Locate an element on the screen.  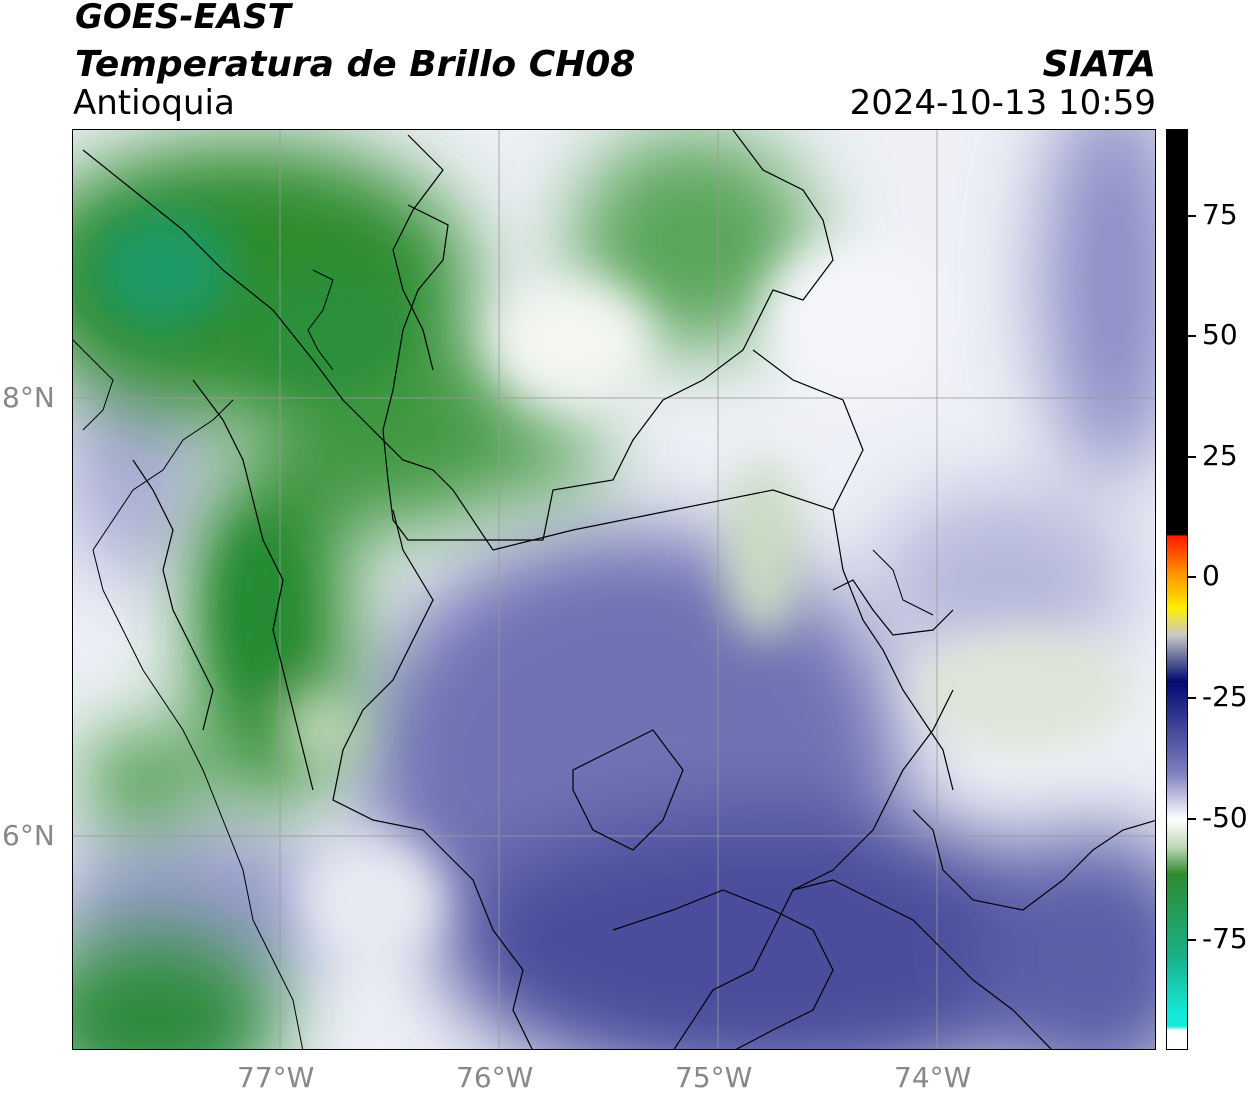
product-title: Temperatura de Brillo CH08 is located at coordinates (355, 64).